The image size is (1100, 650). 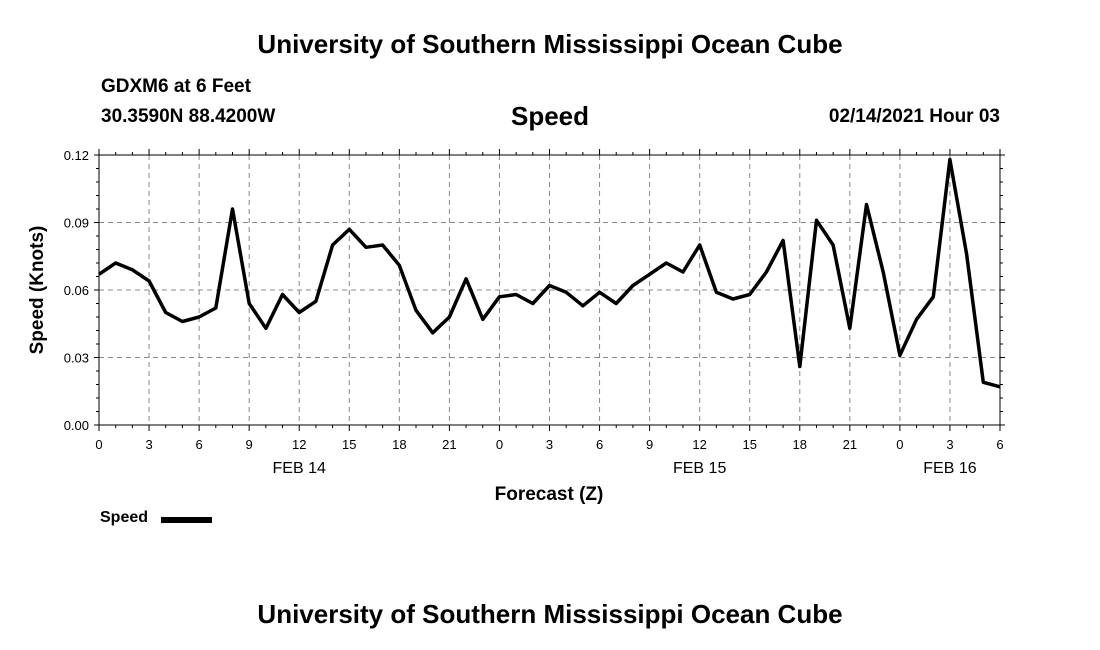 What do you see at coordinates (949, 468) in the screenshot?
I see `date-label: FEB 16` at bounding box center [949, 468].